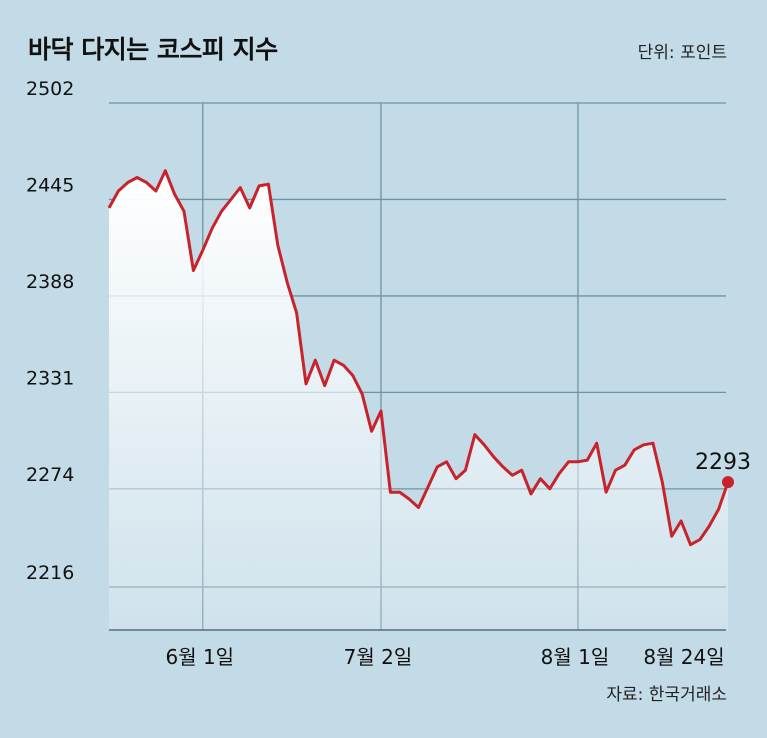 The width and height of the screenshot is (767, 738). What do you see at coordinates (199, 657) in the screenshot?
I see `x-tick-label: 6월 1일` at bounding box center [199, 657].